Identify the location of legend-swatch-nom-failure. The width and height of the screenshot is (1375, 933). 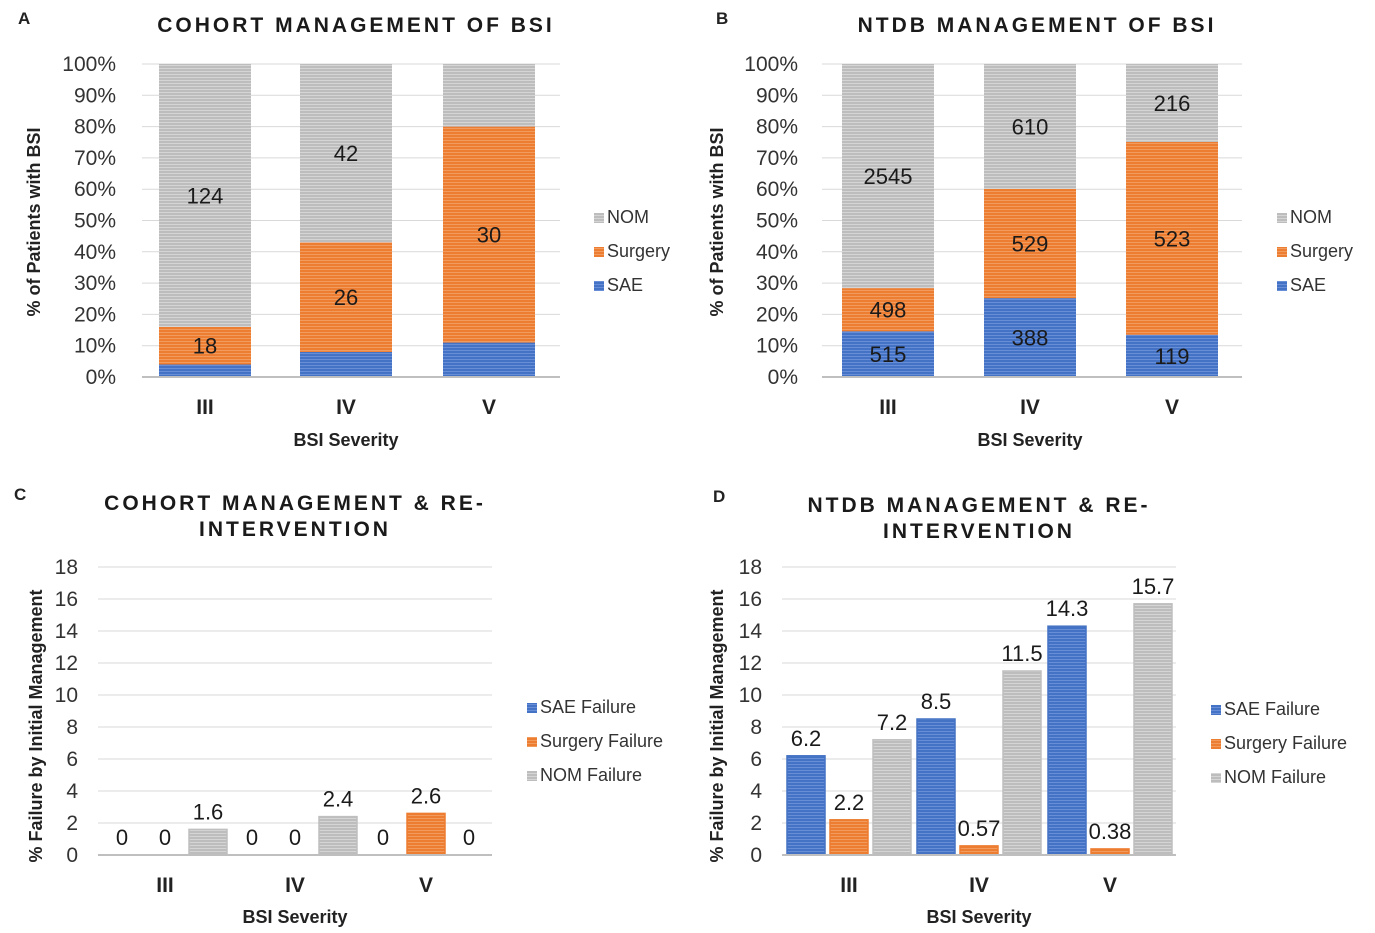
(532, 776).